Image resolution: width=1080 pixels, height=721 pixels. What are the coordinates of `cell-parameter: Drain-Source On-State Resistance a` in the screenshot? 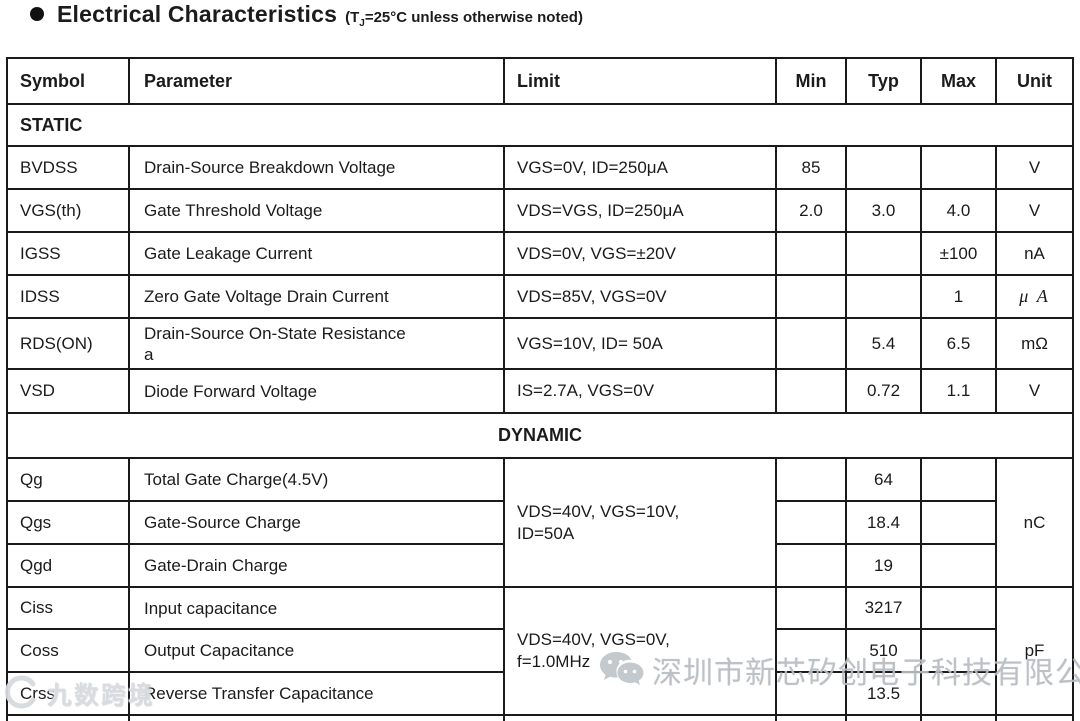 It's located at (316, 343).